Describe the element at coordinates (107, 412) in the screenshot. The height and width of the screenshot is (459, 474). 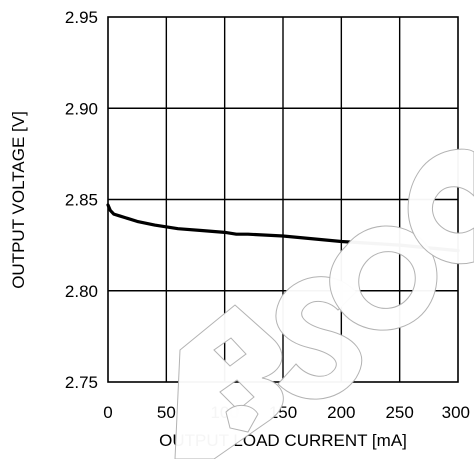
I see `x-tick-label: 0` at that location.